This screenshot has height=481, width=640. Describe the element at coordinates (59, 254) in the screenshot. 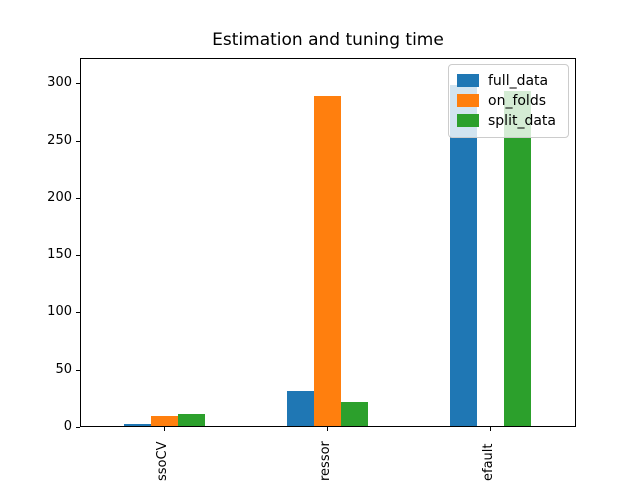

I see `y-tick-label: 150` at that location.